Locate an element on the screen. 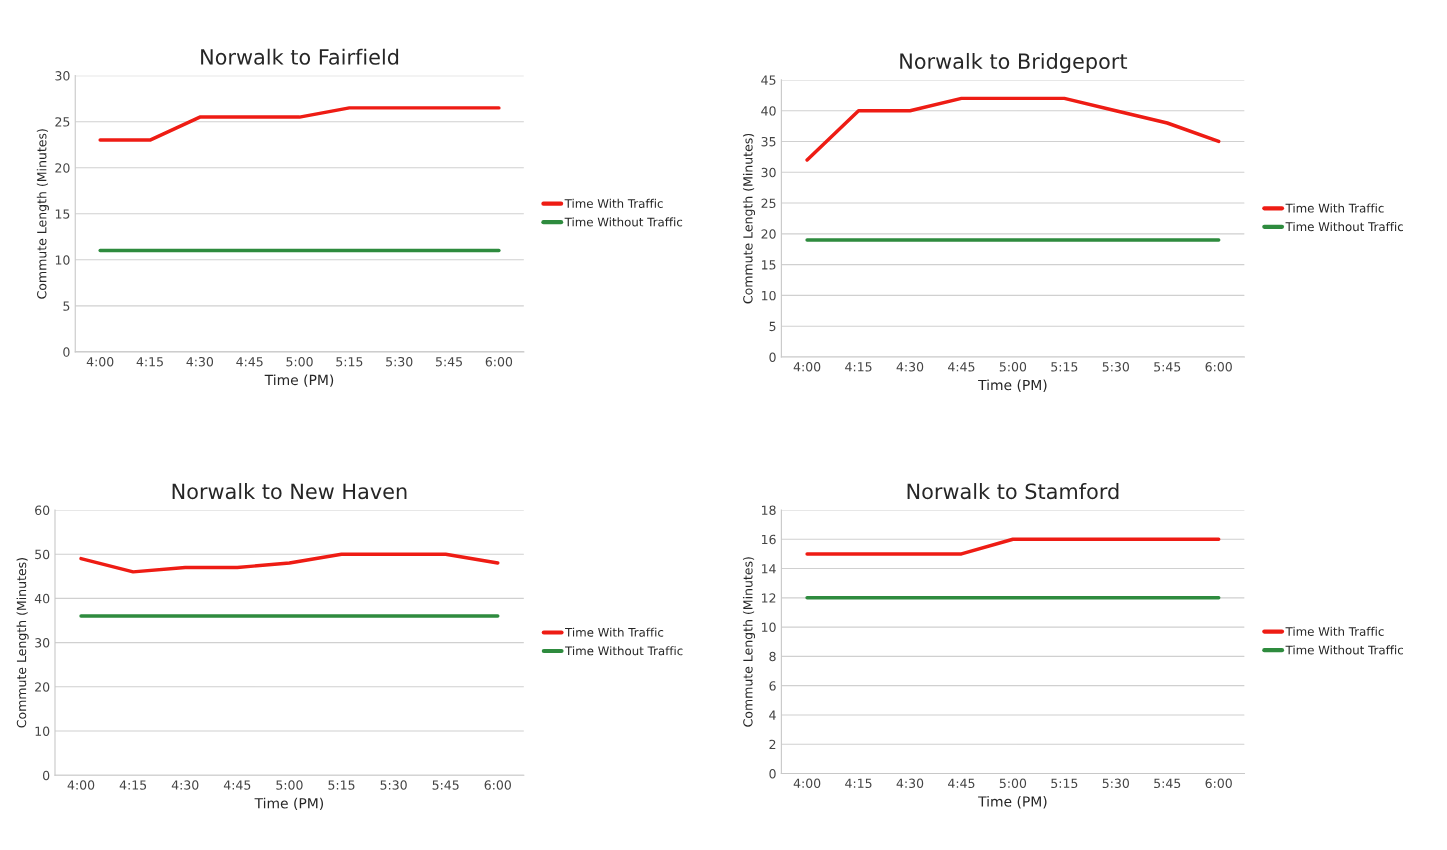 This screenshot has width=1447, height=850. y-tick-label: 2 is located at coordinates (772, 744).